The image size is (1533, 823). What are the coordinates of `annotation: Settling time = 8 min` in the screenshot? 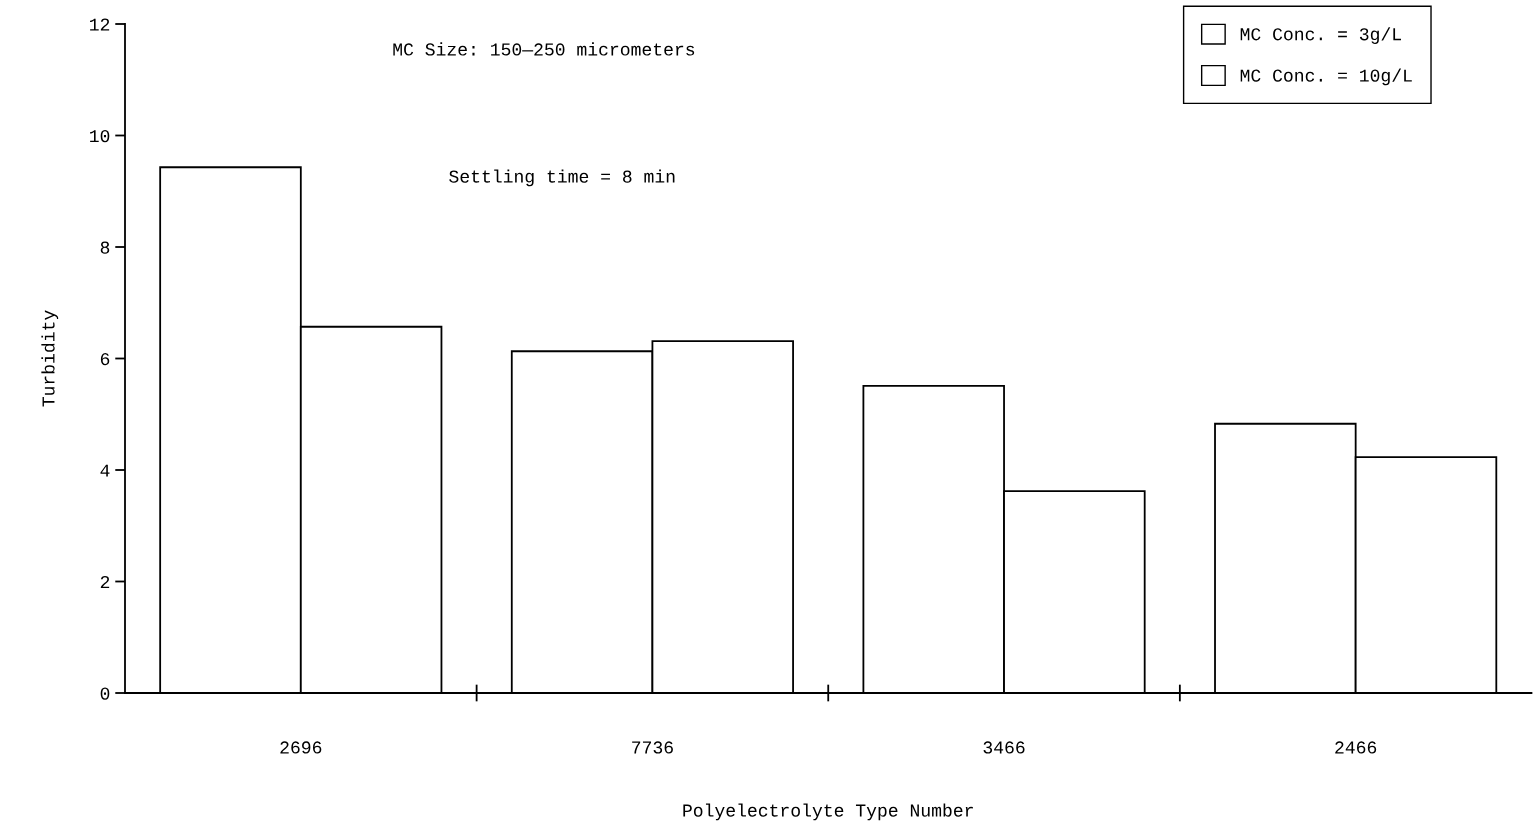 It's located at (562, 178).